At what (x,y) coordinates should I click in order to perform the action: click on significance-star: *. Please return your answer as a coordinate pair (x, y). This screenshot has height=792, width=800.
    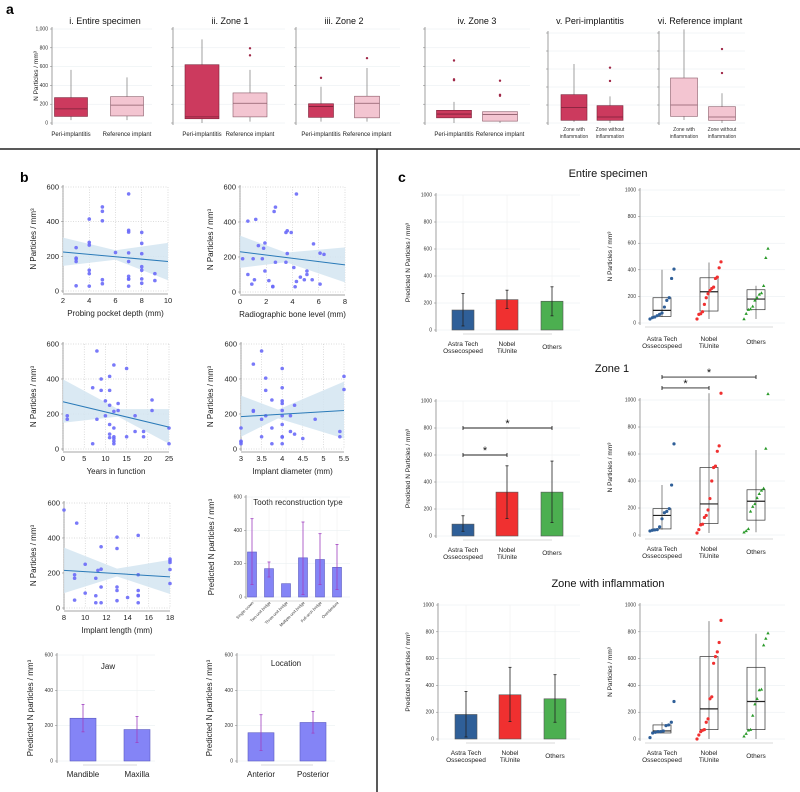
    Looking at the image, I should click on (685, 384).